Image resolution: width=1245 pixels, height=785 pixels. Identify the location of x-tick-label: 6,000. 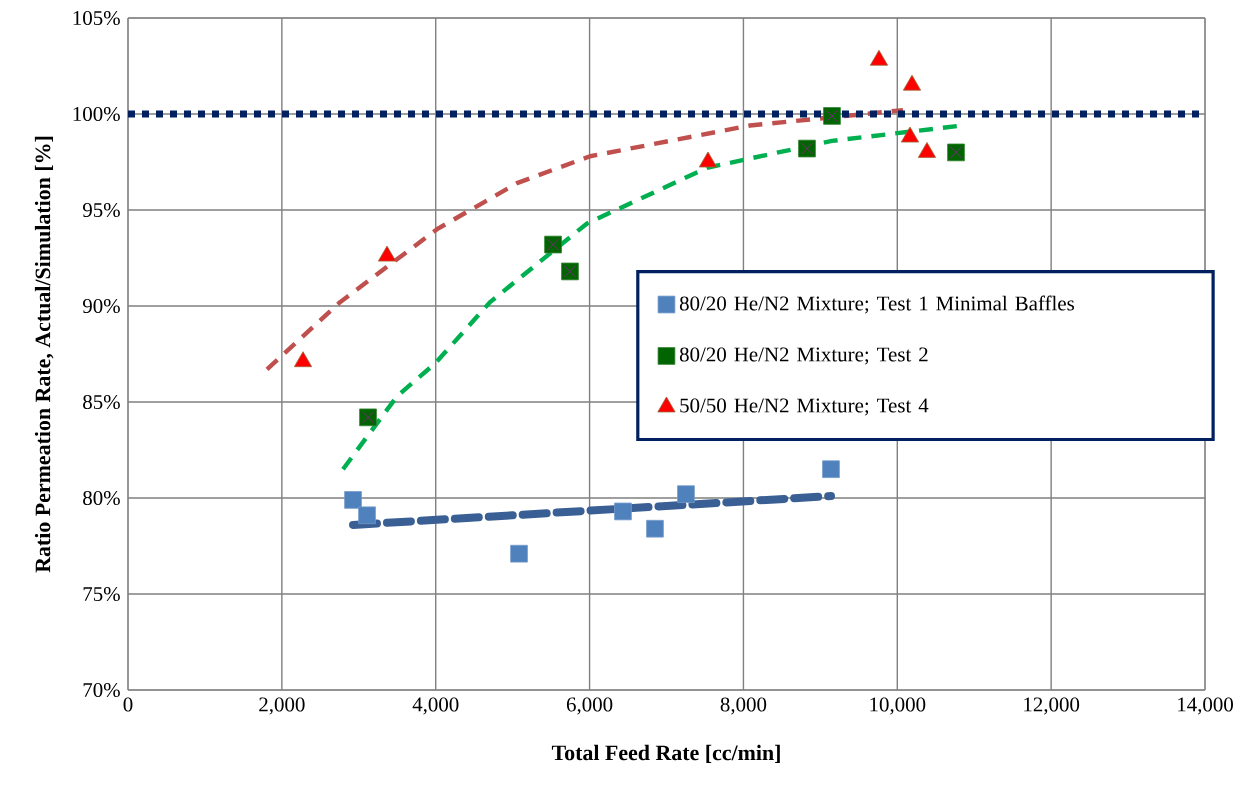
(589, 706).